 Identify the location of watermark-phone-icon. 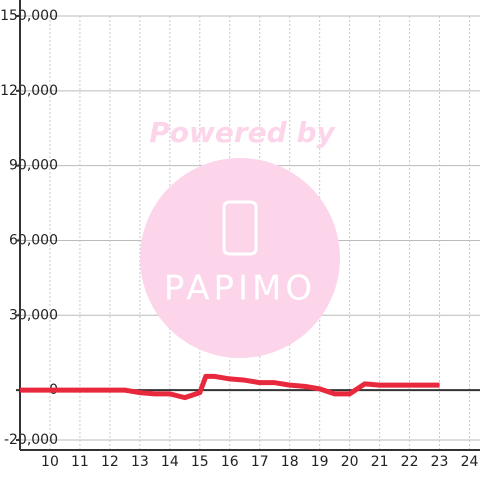
(240, 228).